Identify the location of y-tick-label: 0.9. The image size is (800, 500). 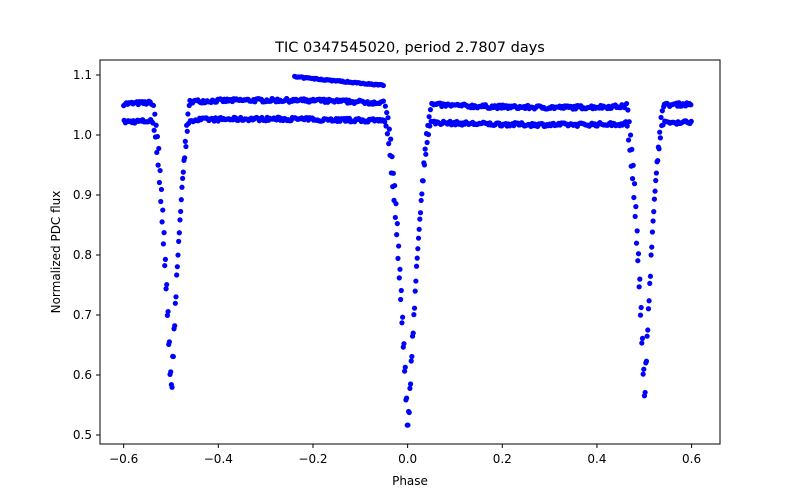
(82, 195).